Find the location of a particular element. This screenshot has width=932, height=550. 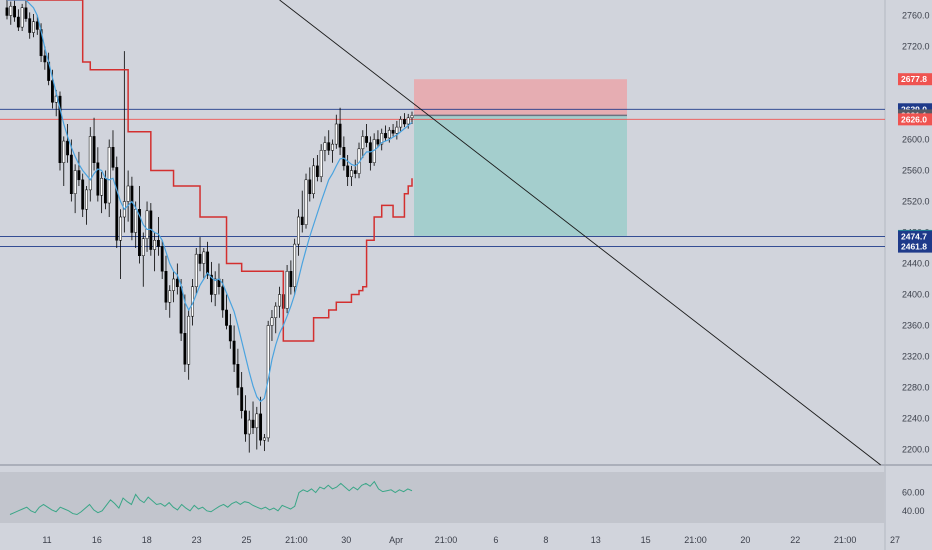

x-tick-label: 13 is located at coordinates (596, 540).